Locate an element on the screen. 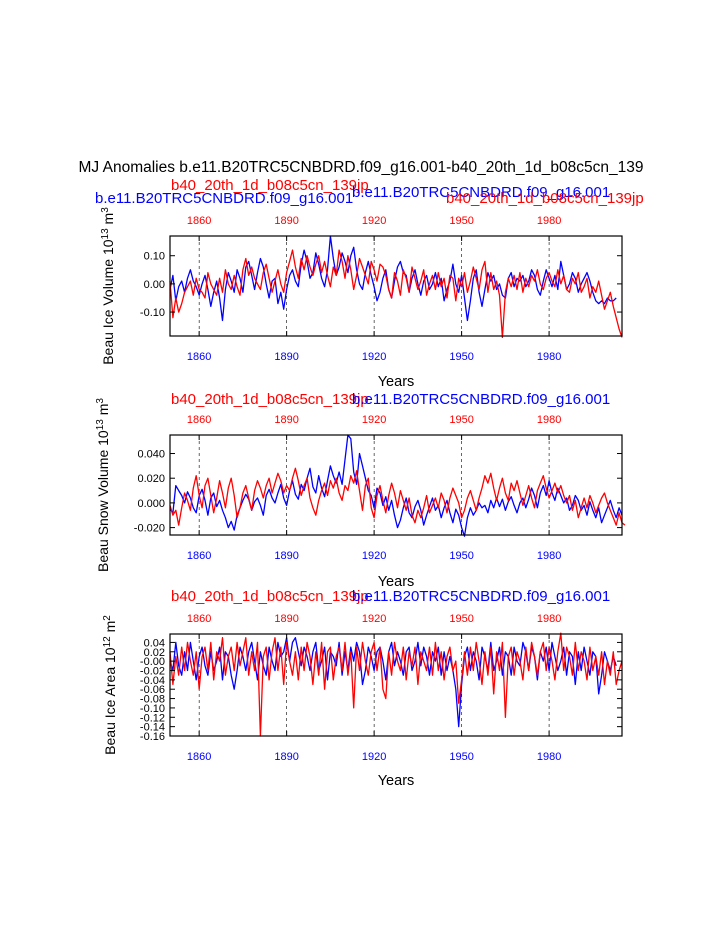 The width and height of the screenshot is (723, 935). y-axis-title: Beau Ice Area 1012 m2 is located at coordinates (110, 685).